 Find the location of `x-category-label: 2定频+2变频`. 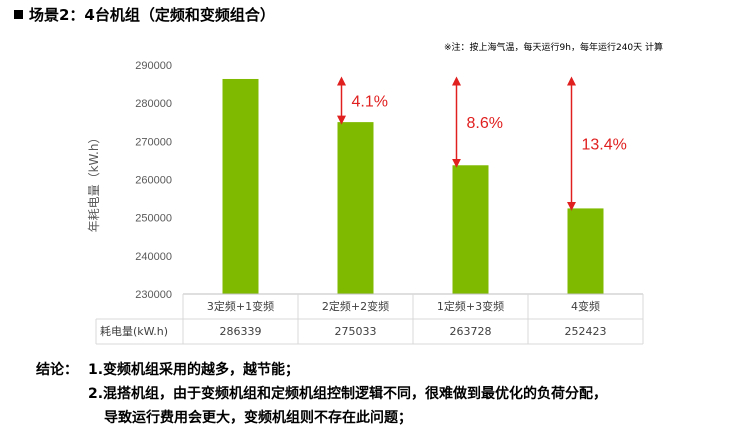

x-category-label: 2定频+2变频 is located at coordinates (355, 306).